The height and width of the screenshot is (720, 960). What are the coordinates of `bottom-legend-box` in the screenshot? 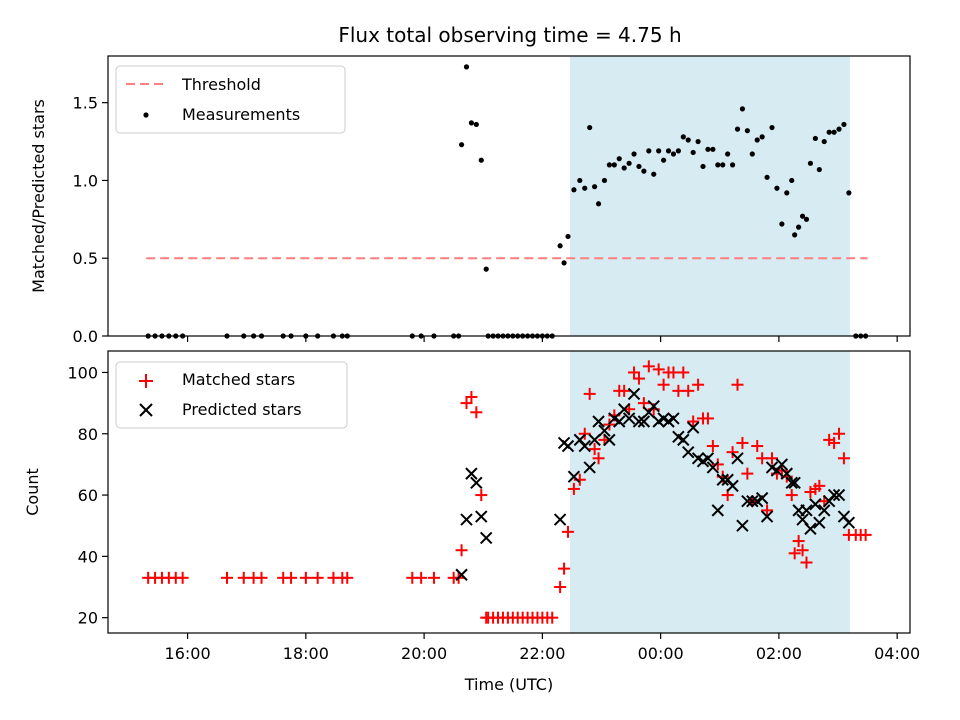 It's located at (231, 395).